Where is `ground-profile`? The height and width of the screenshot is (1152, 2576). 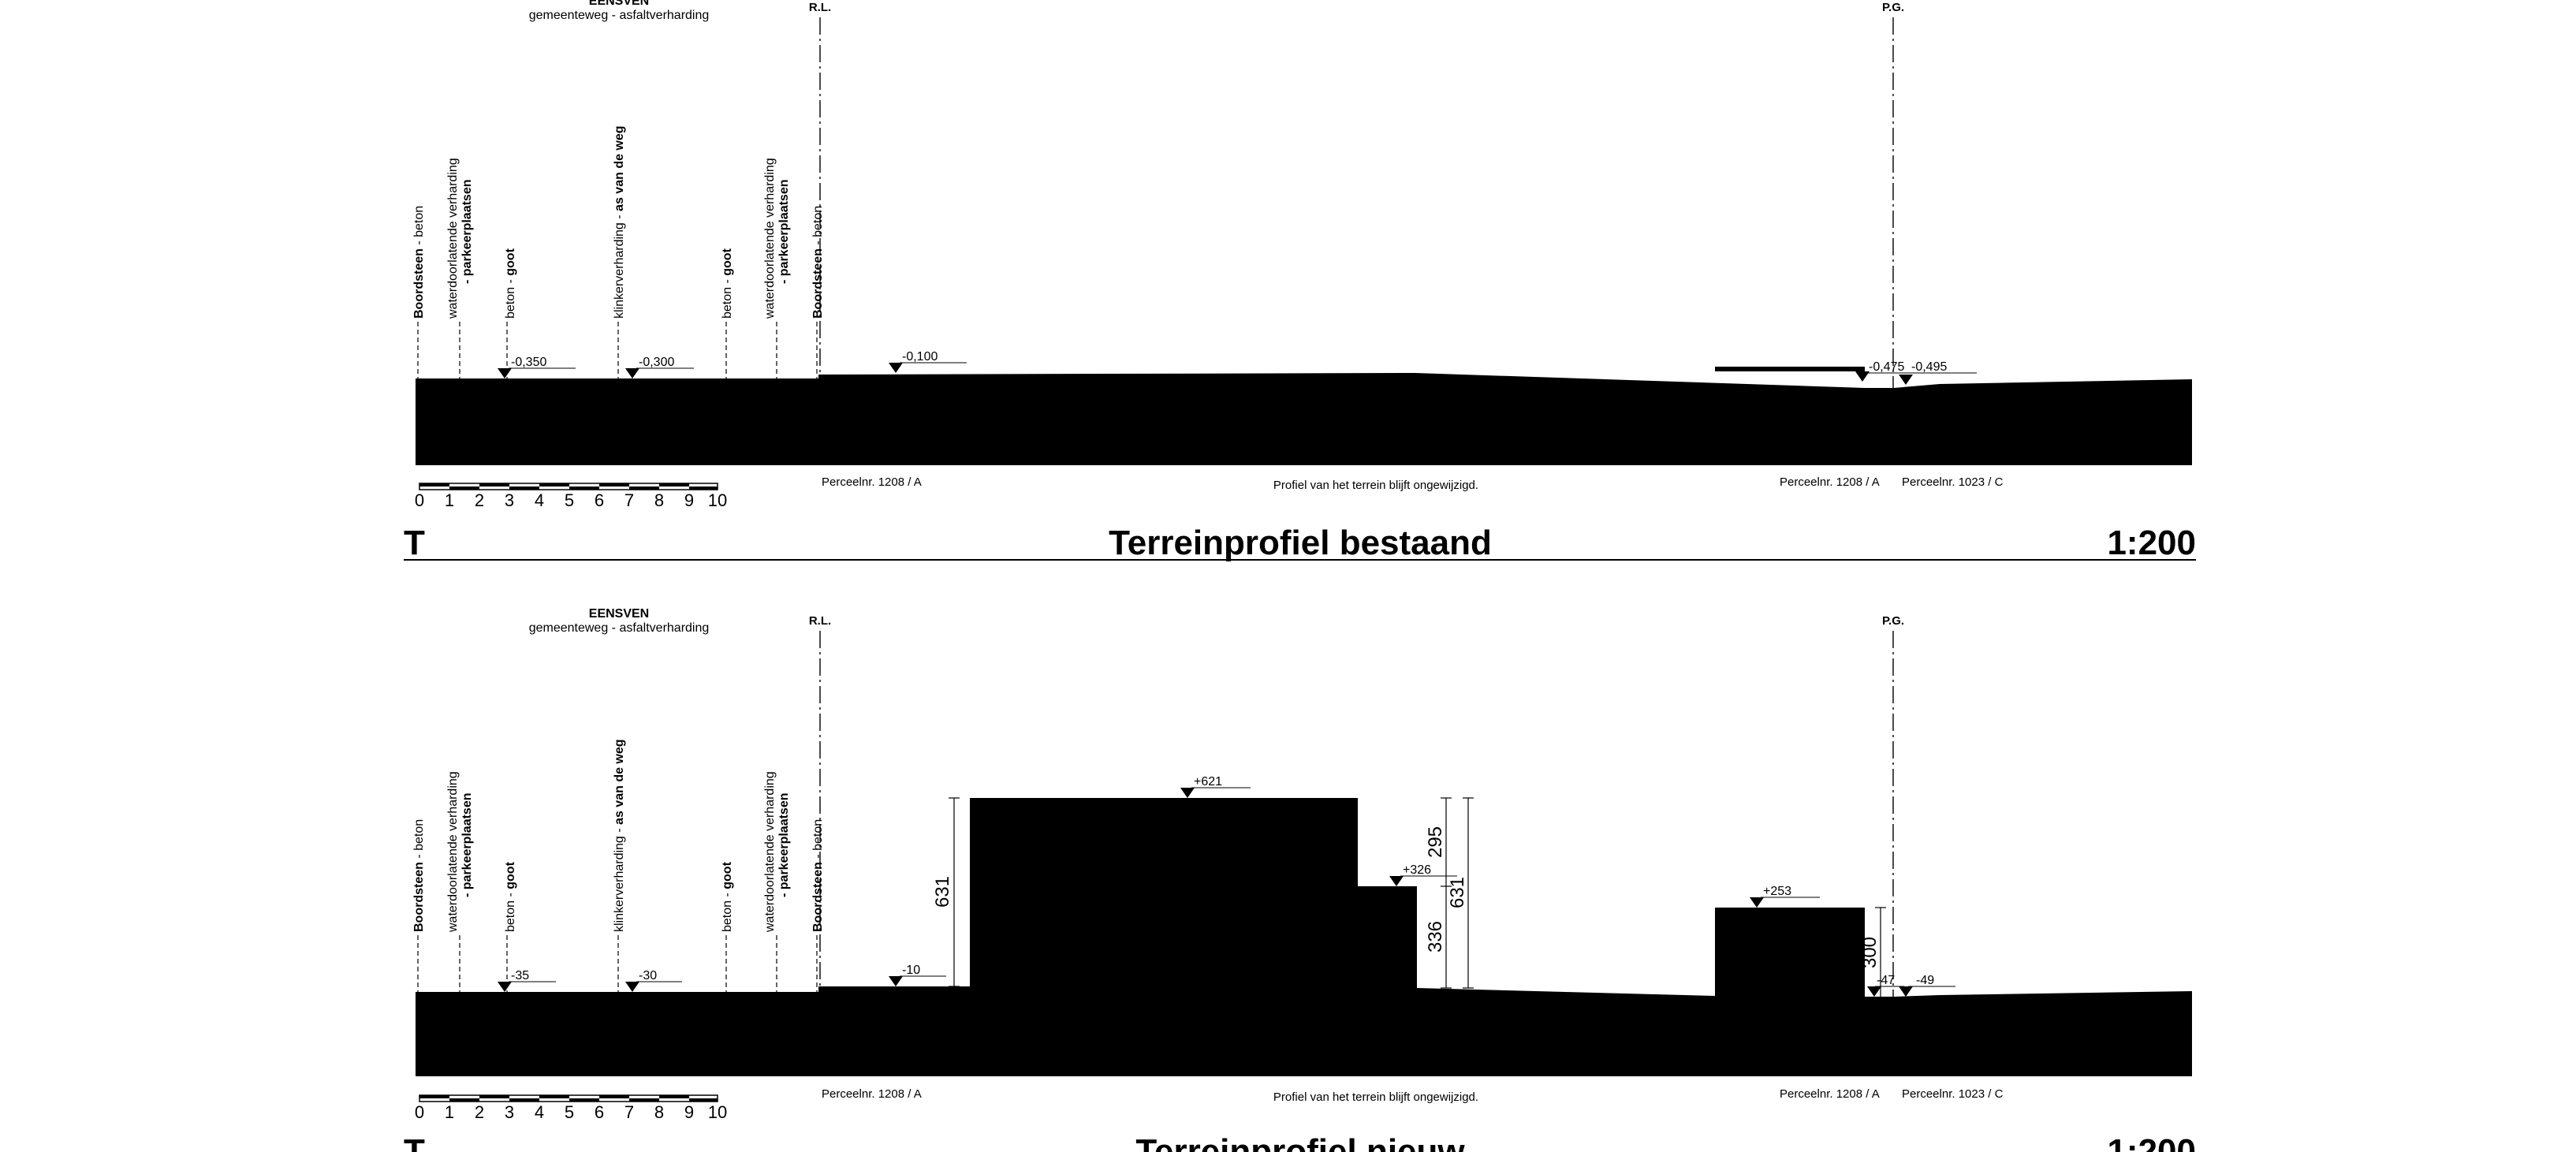 ground-profile is located at coordinates (1304, 419).